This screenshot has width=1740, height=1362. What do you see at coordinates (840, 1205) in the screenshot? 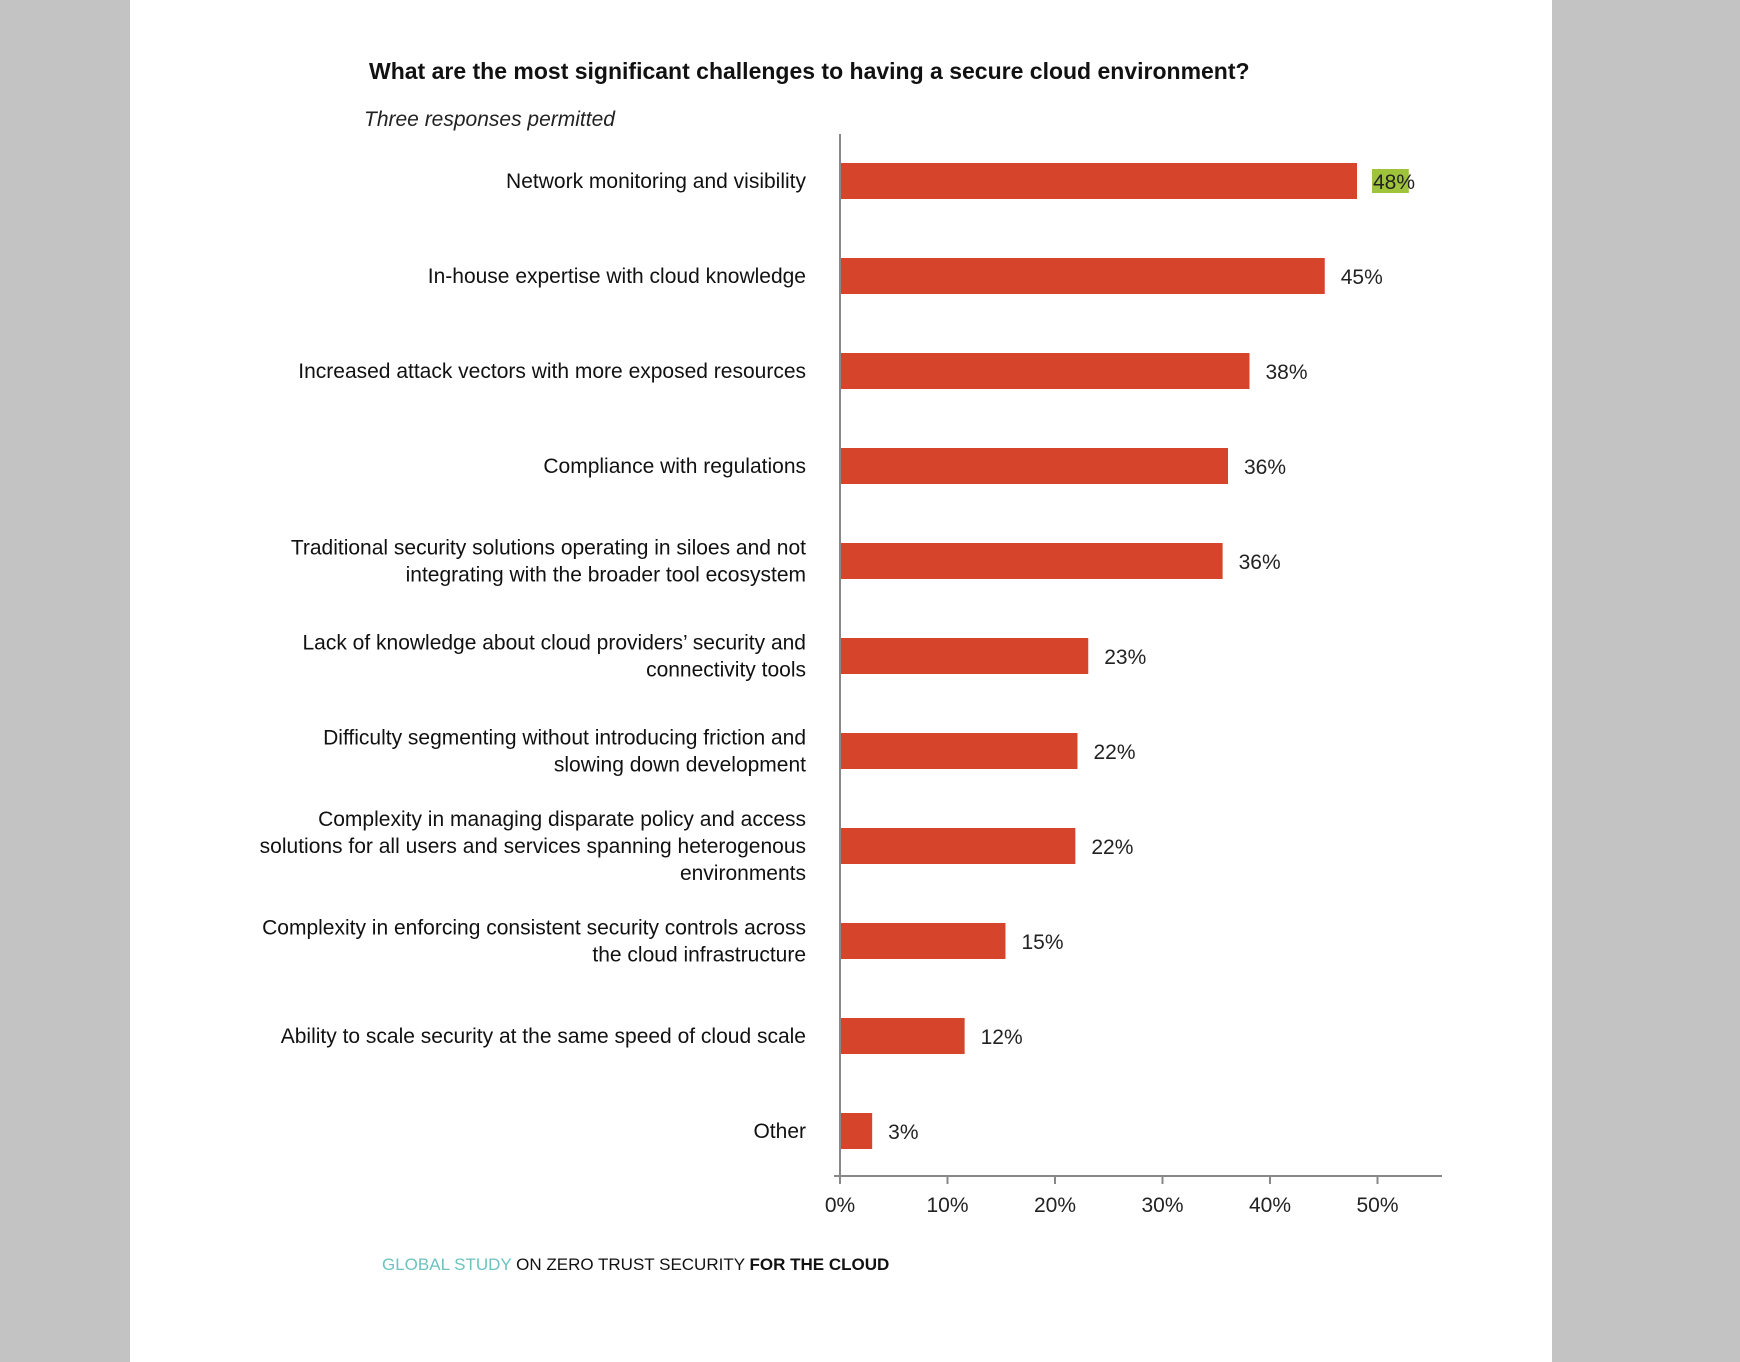
I see `x-tick-label: 0%` at bounding box center [840, 1205].